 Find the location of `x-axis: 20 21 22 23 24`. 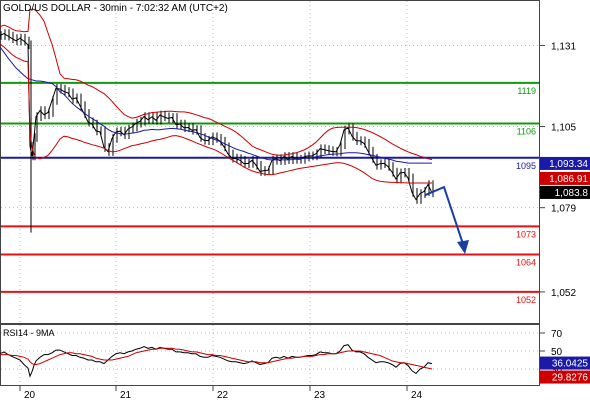

x-axis: 20 21 22 23 24 is located at coordinates (221, 393).